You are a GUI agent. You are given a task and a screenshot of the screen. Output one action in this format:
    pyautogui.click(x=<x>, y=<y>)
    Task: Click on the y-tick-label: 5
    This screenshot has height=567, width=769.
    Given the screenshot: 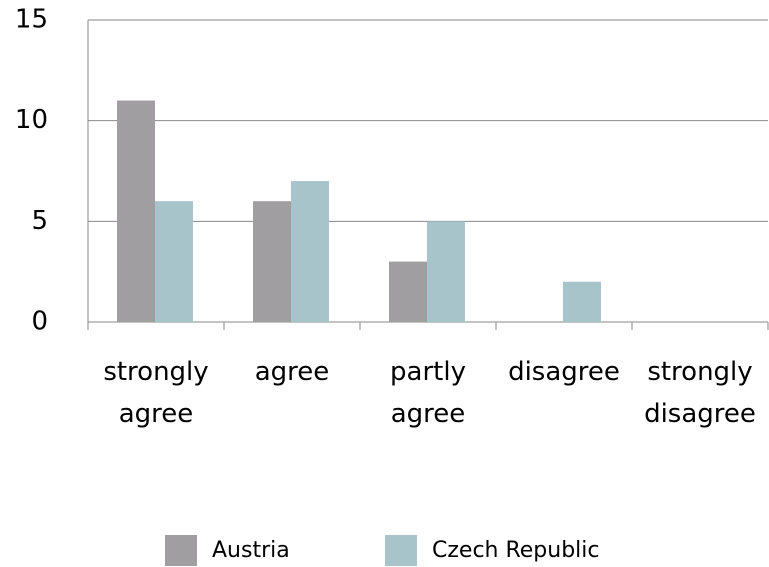 What is the action you would take?
    pyautogui.click(x=39, y=221)
    